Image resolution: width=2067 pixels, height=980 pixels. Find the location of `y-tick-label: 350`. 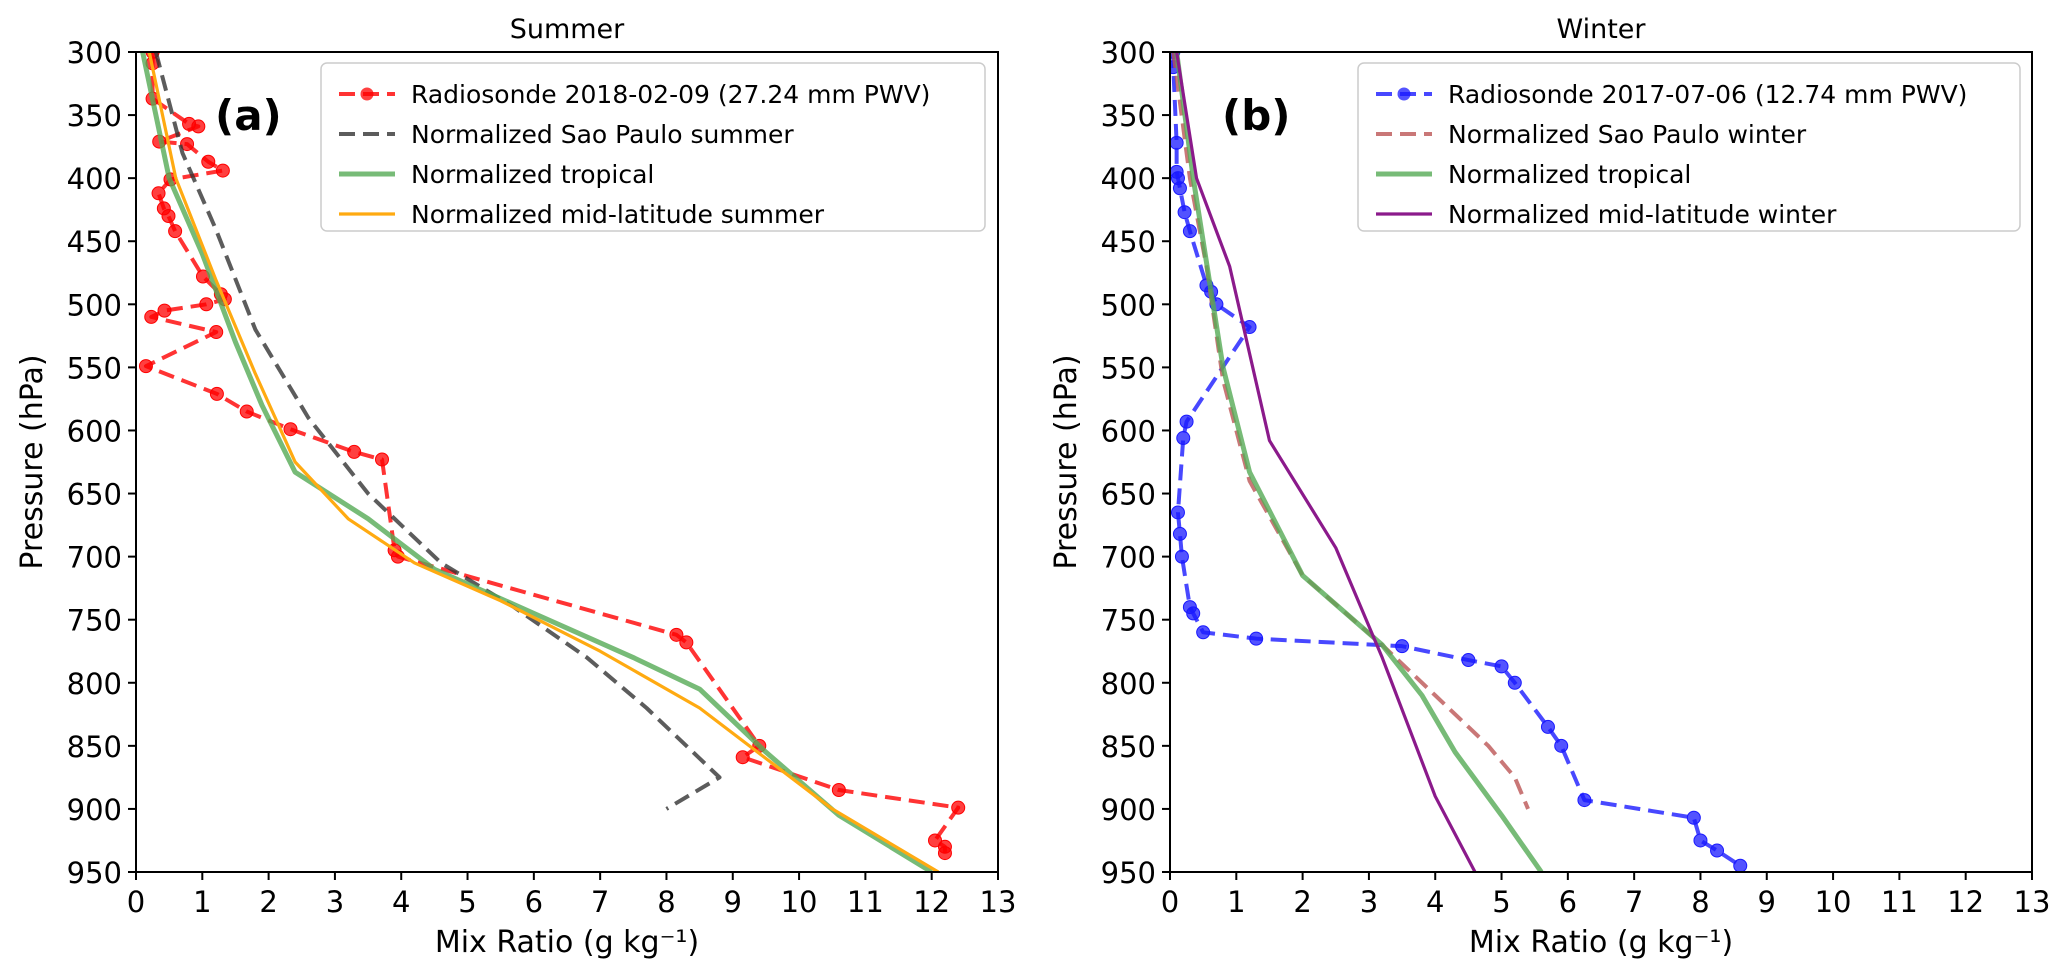

y-tick-label: 350 is located at coordinates (1128, 116).